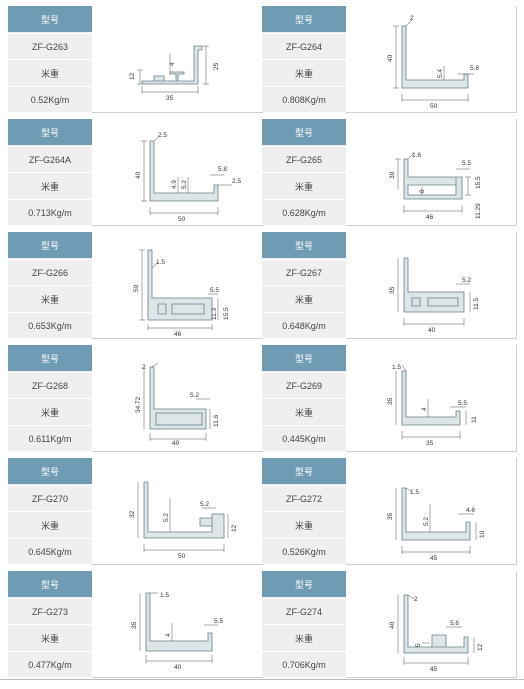  I want to click on model-code: ZF-G267, so click(304, 272).